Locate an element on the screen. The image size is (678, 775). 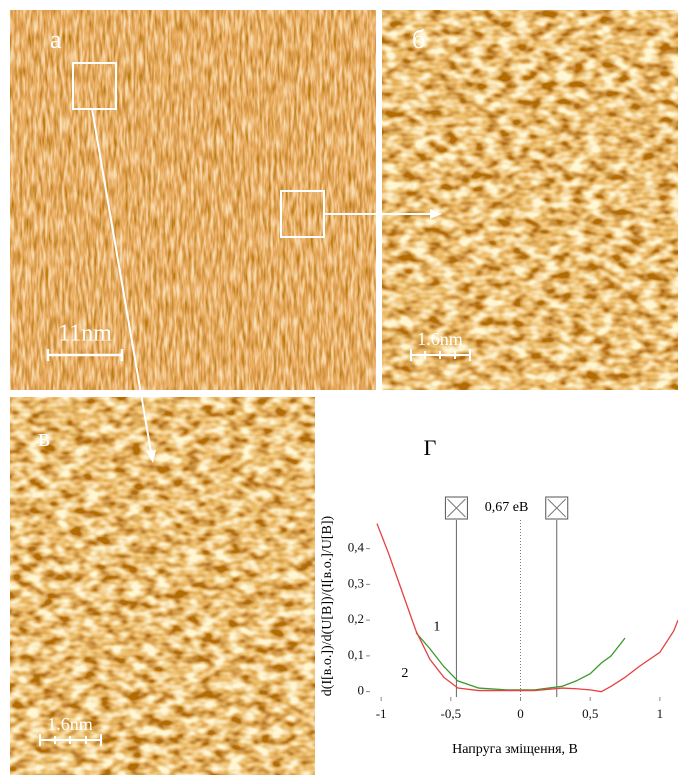
panel-label: б is located at coordinates (418, 39).